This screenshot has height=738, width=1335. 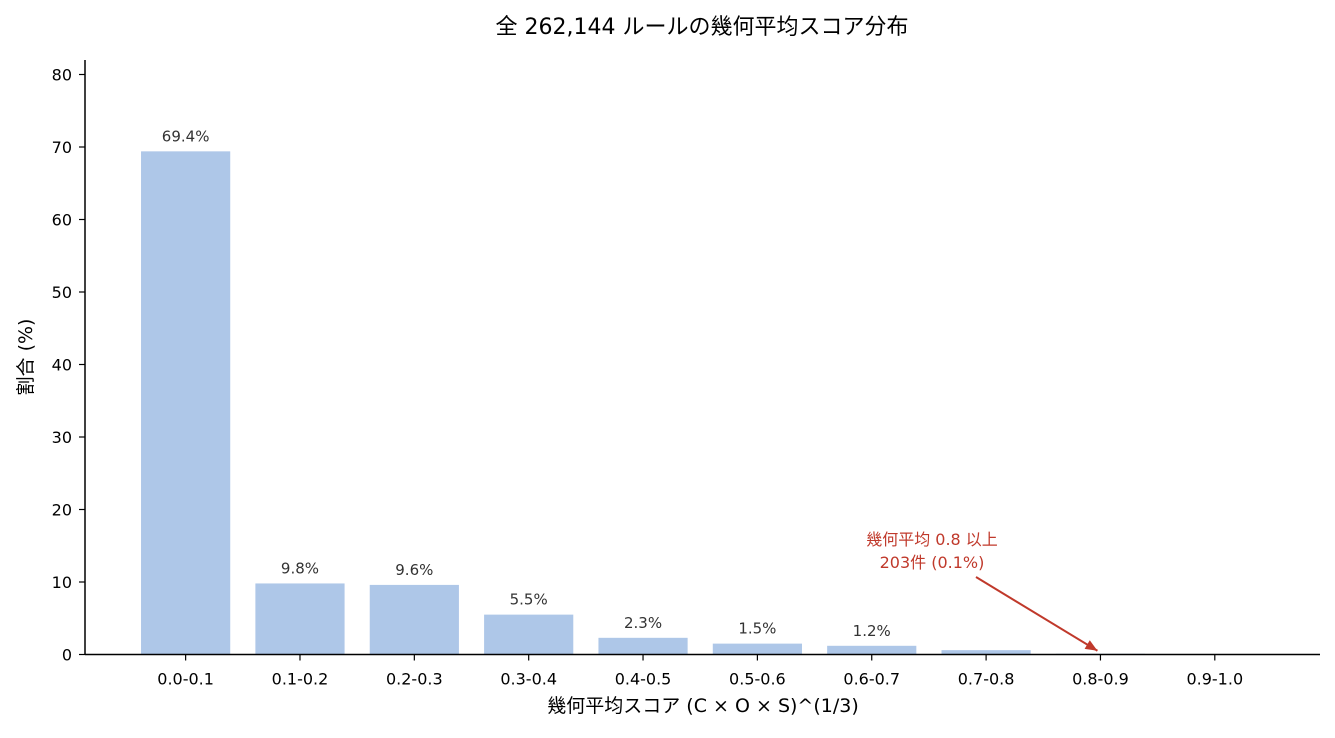 What do you see at coordinates (1036, 614) in the screenshot?
I see `annotation-arrow-line` at bounding box center [1036, 614].